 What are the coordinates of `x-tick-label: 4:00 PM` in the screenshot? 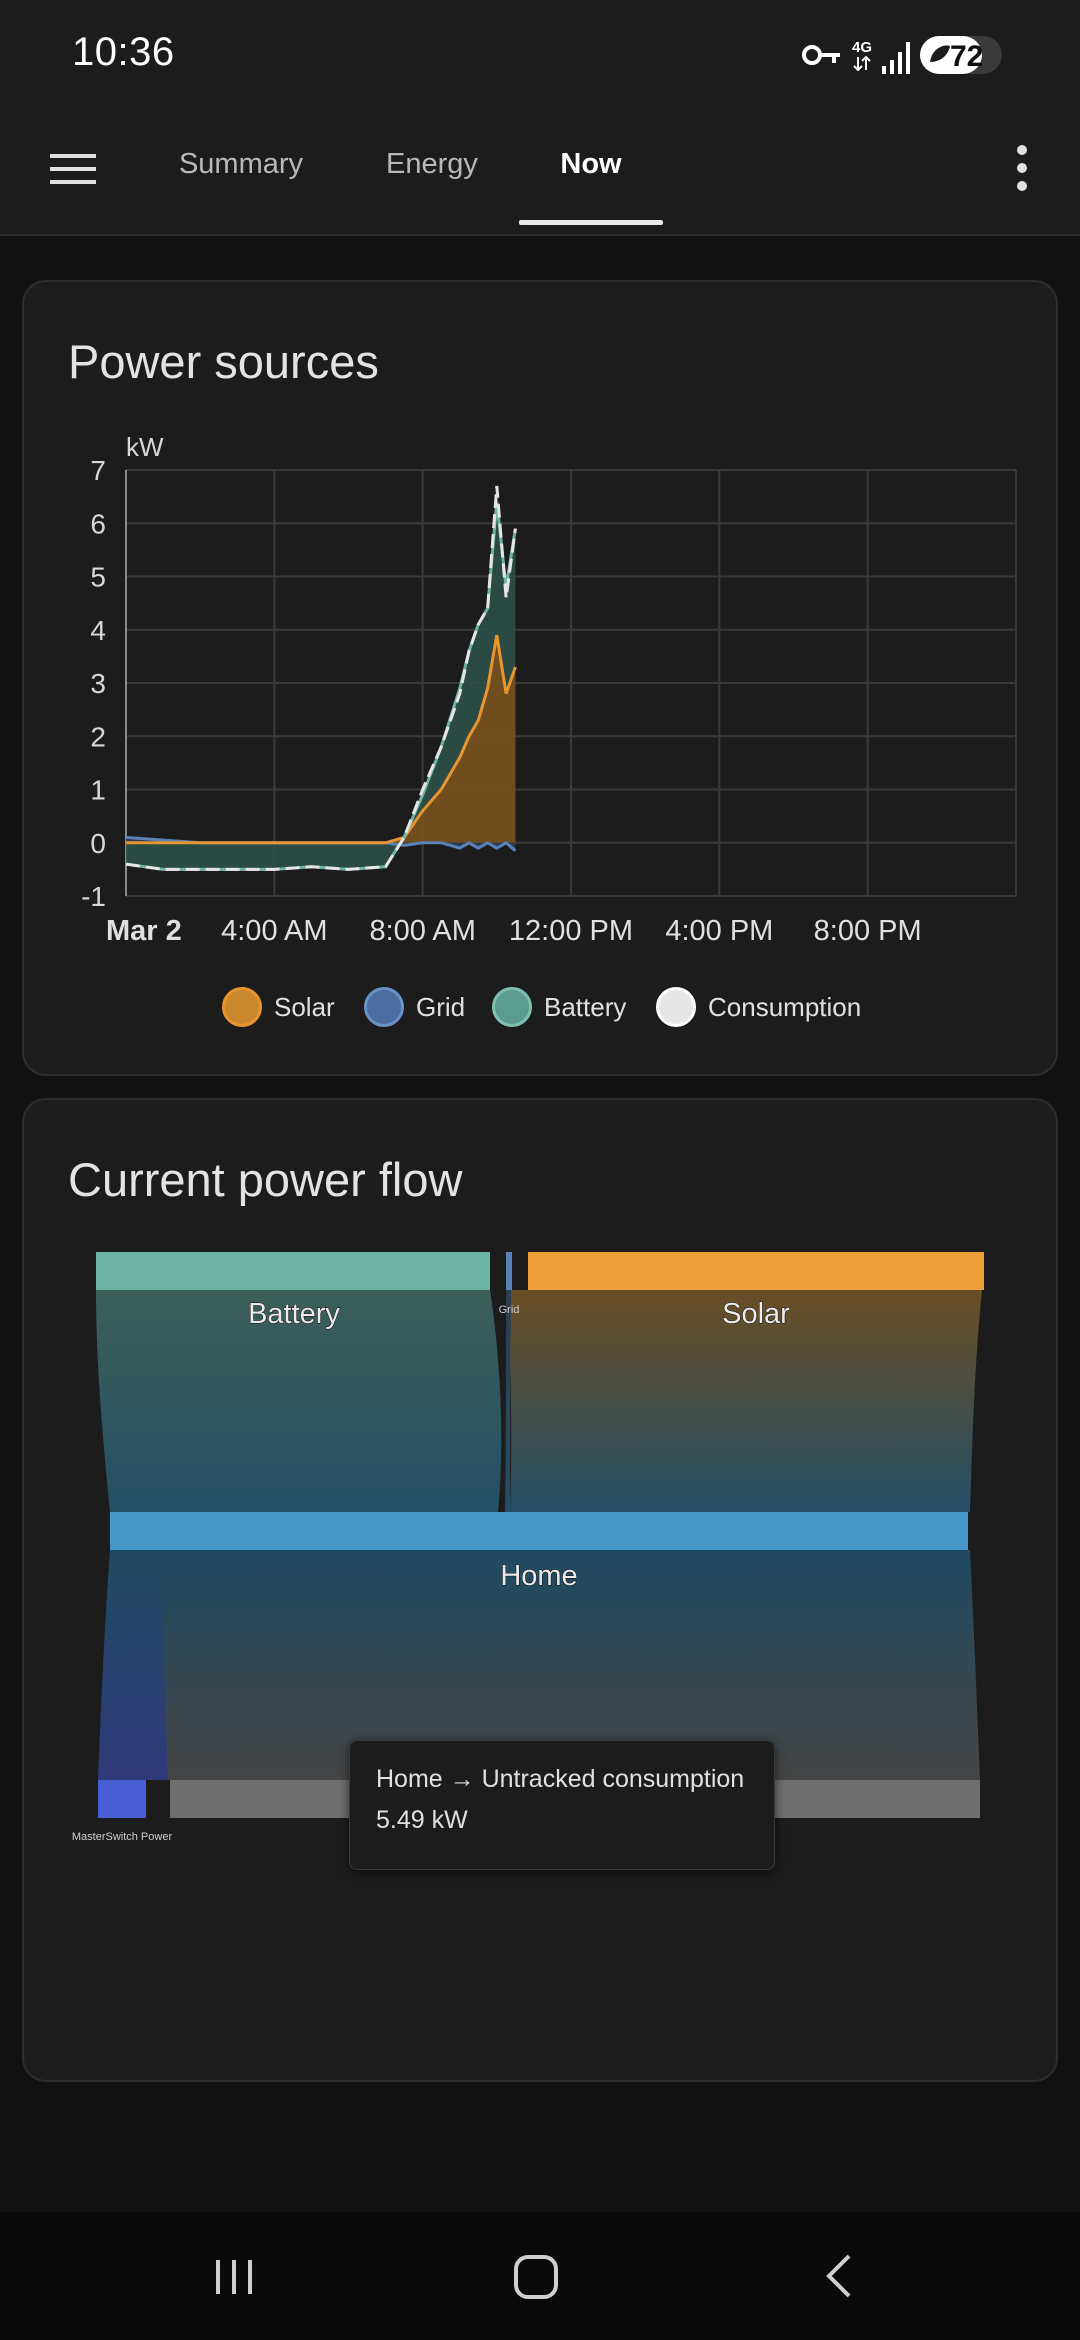 It's located at (719, 931).